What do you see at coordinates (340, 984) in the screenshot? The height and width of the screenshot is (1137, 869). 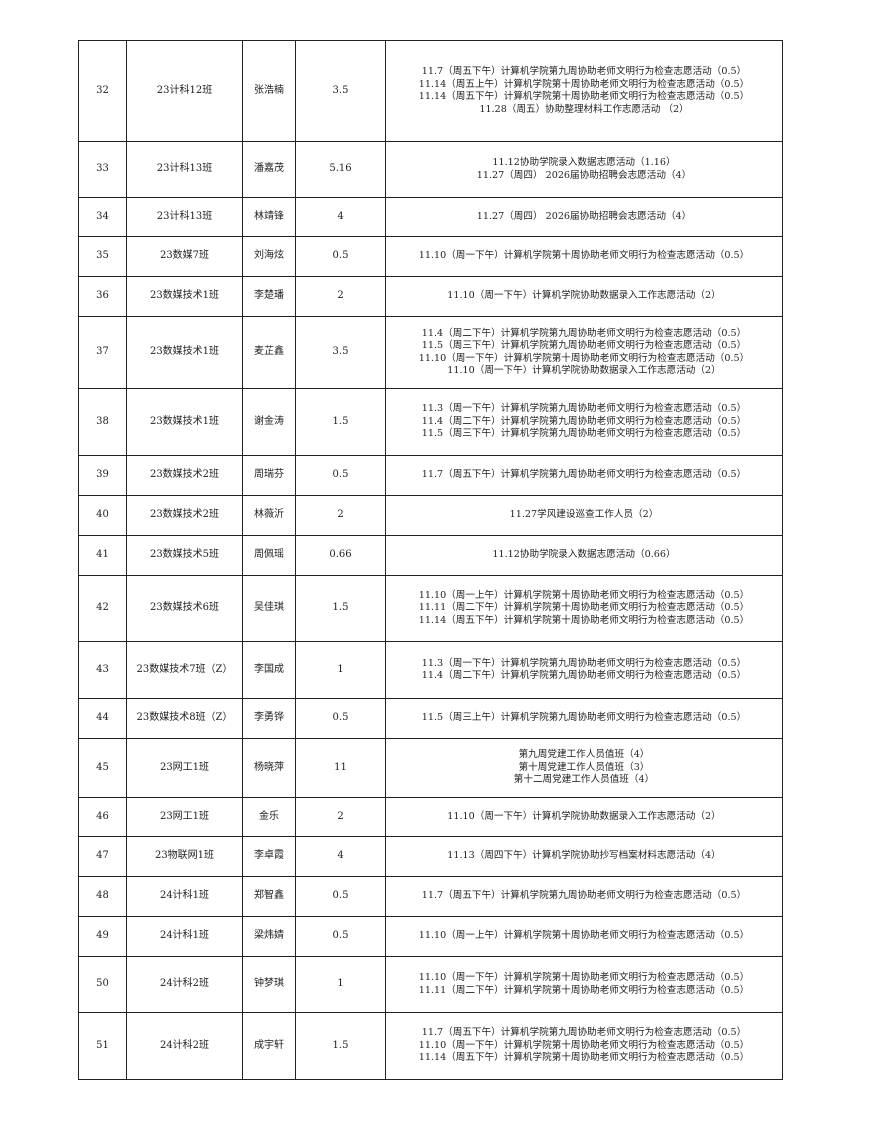 I see `volunteer-hours-cell: 1` at bounding box center [340, 984].